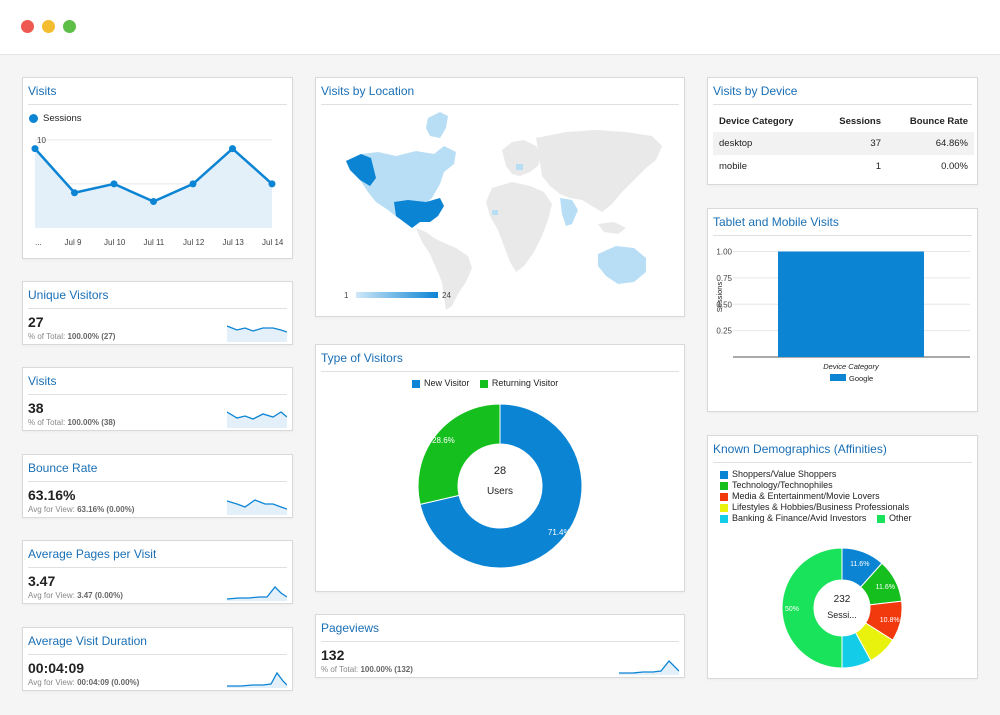  What do you see at coordinates (416, 383) in the screenshot?
I see `legend-swatch-new` at bounding box center [416, 383].